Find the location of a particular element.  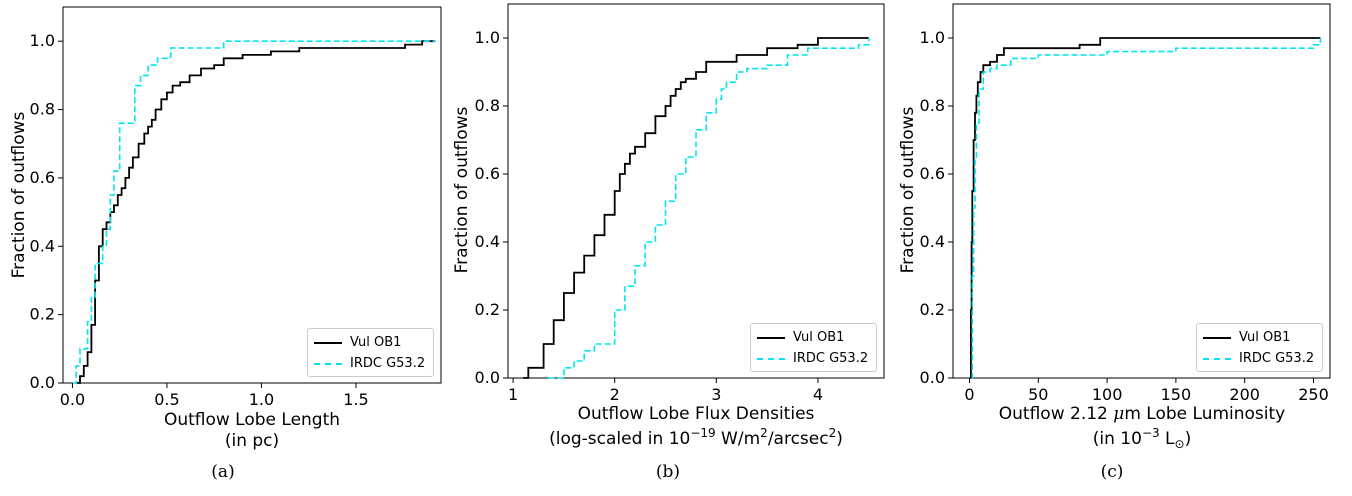

panel-c-y-axis-label: Fraction of outflows is located at coordinates (908, 189).